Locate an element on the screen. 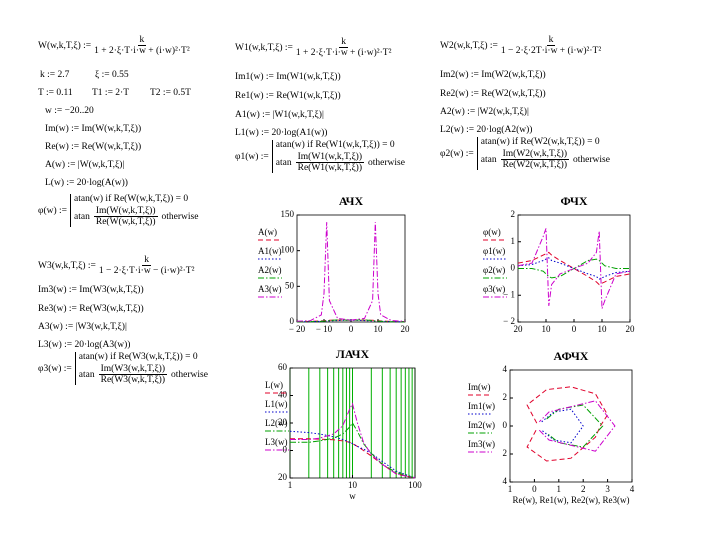  formula: T := 0.11 is located at coordinates (55, 93).